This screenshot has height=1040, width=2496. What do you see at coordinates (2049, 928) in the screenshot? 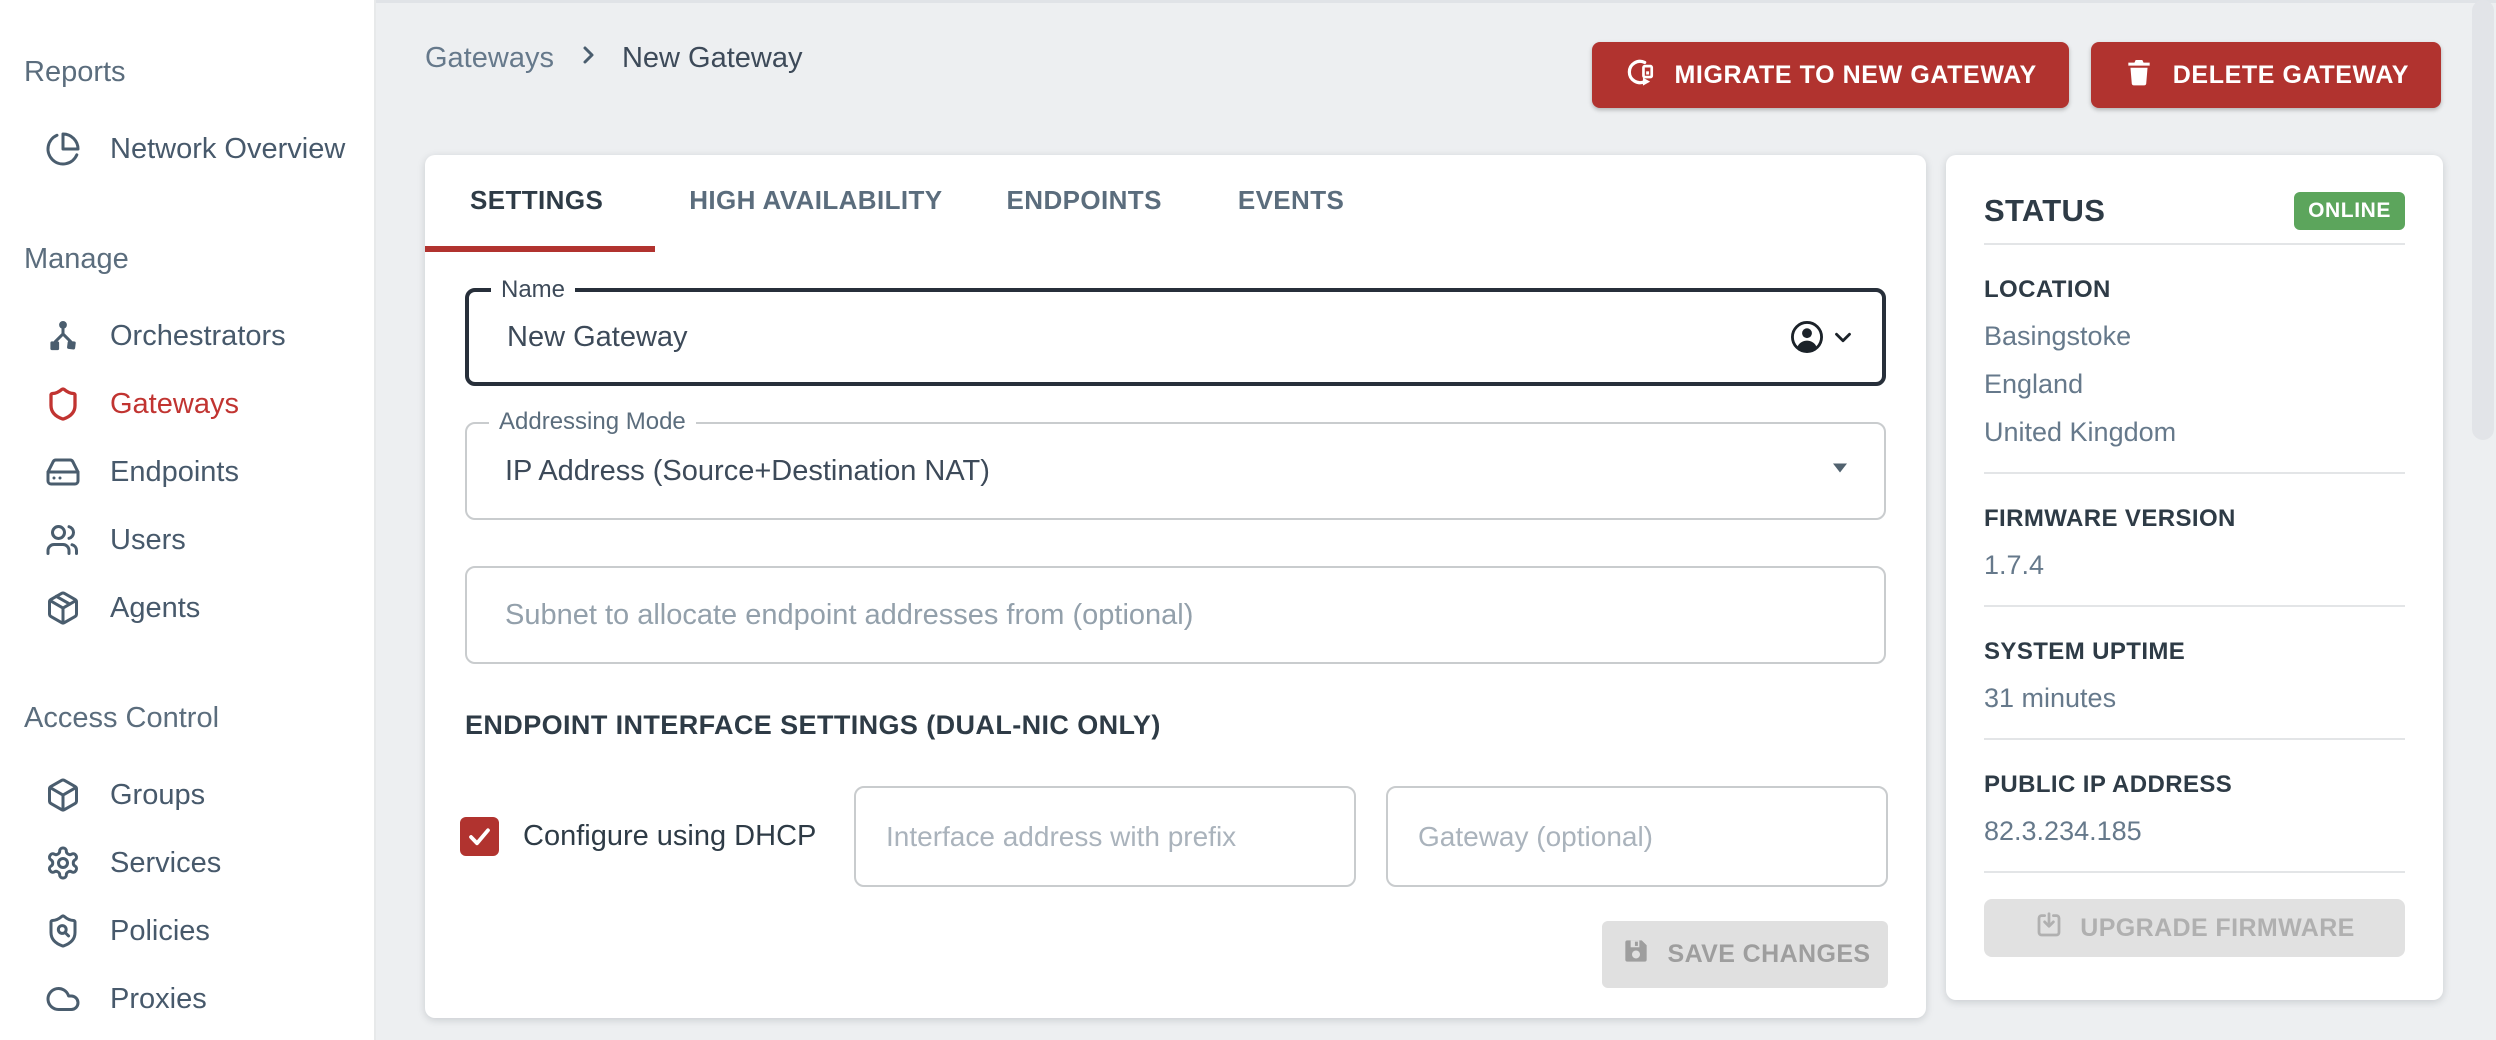
I see `firmware-download-icon` at bounding box center [2049, 928].